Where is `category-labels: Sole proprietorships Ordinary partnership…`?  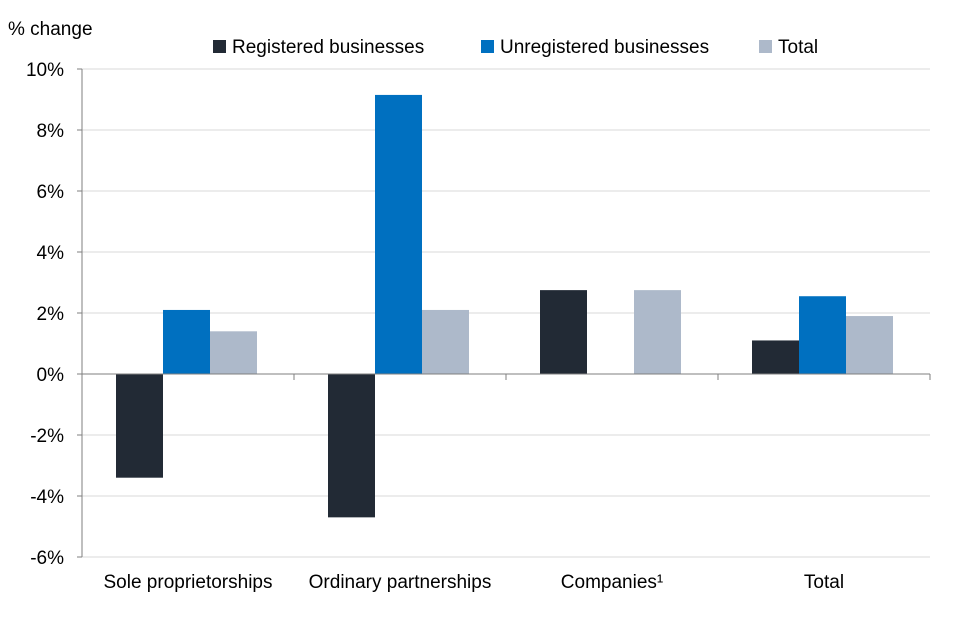 category-labels: Sole proprietorships Ordinary partnership… is located at coordinates (474, 582).